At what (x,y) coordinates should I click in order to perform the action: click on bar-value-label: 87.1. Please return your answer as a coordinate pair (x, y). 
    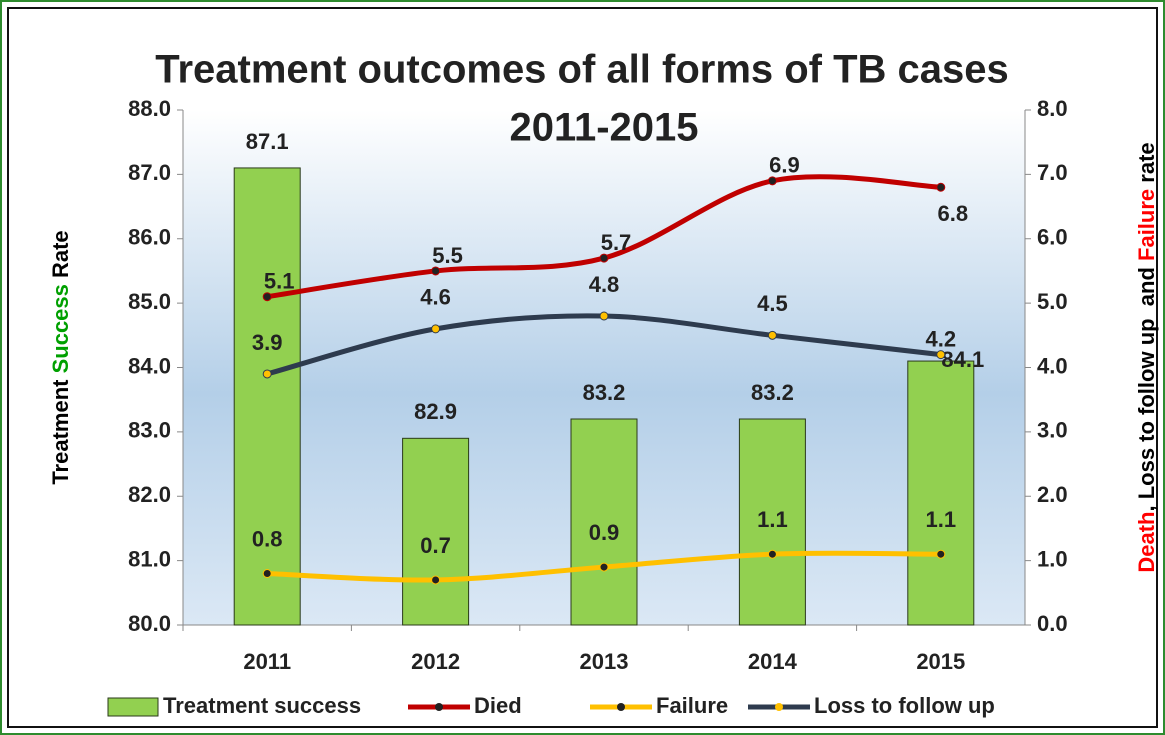
    Looking at the image, I should click on (267, 141).